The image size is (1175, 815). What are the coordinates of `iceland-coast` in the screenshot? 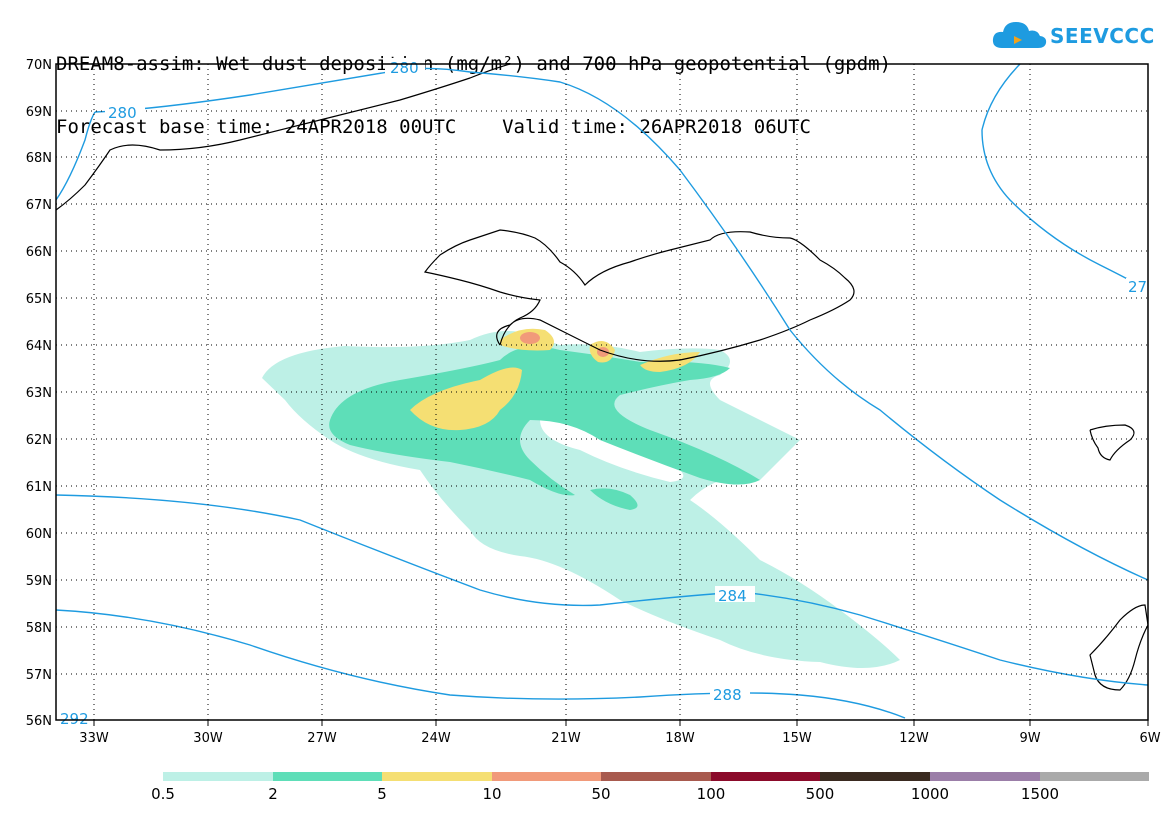 It's located at (639, 295).